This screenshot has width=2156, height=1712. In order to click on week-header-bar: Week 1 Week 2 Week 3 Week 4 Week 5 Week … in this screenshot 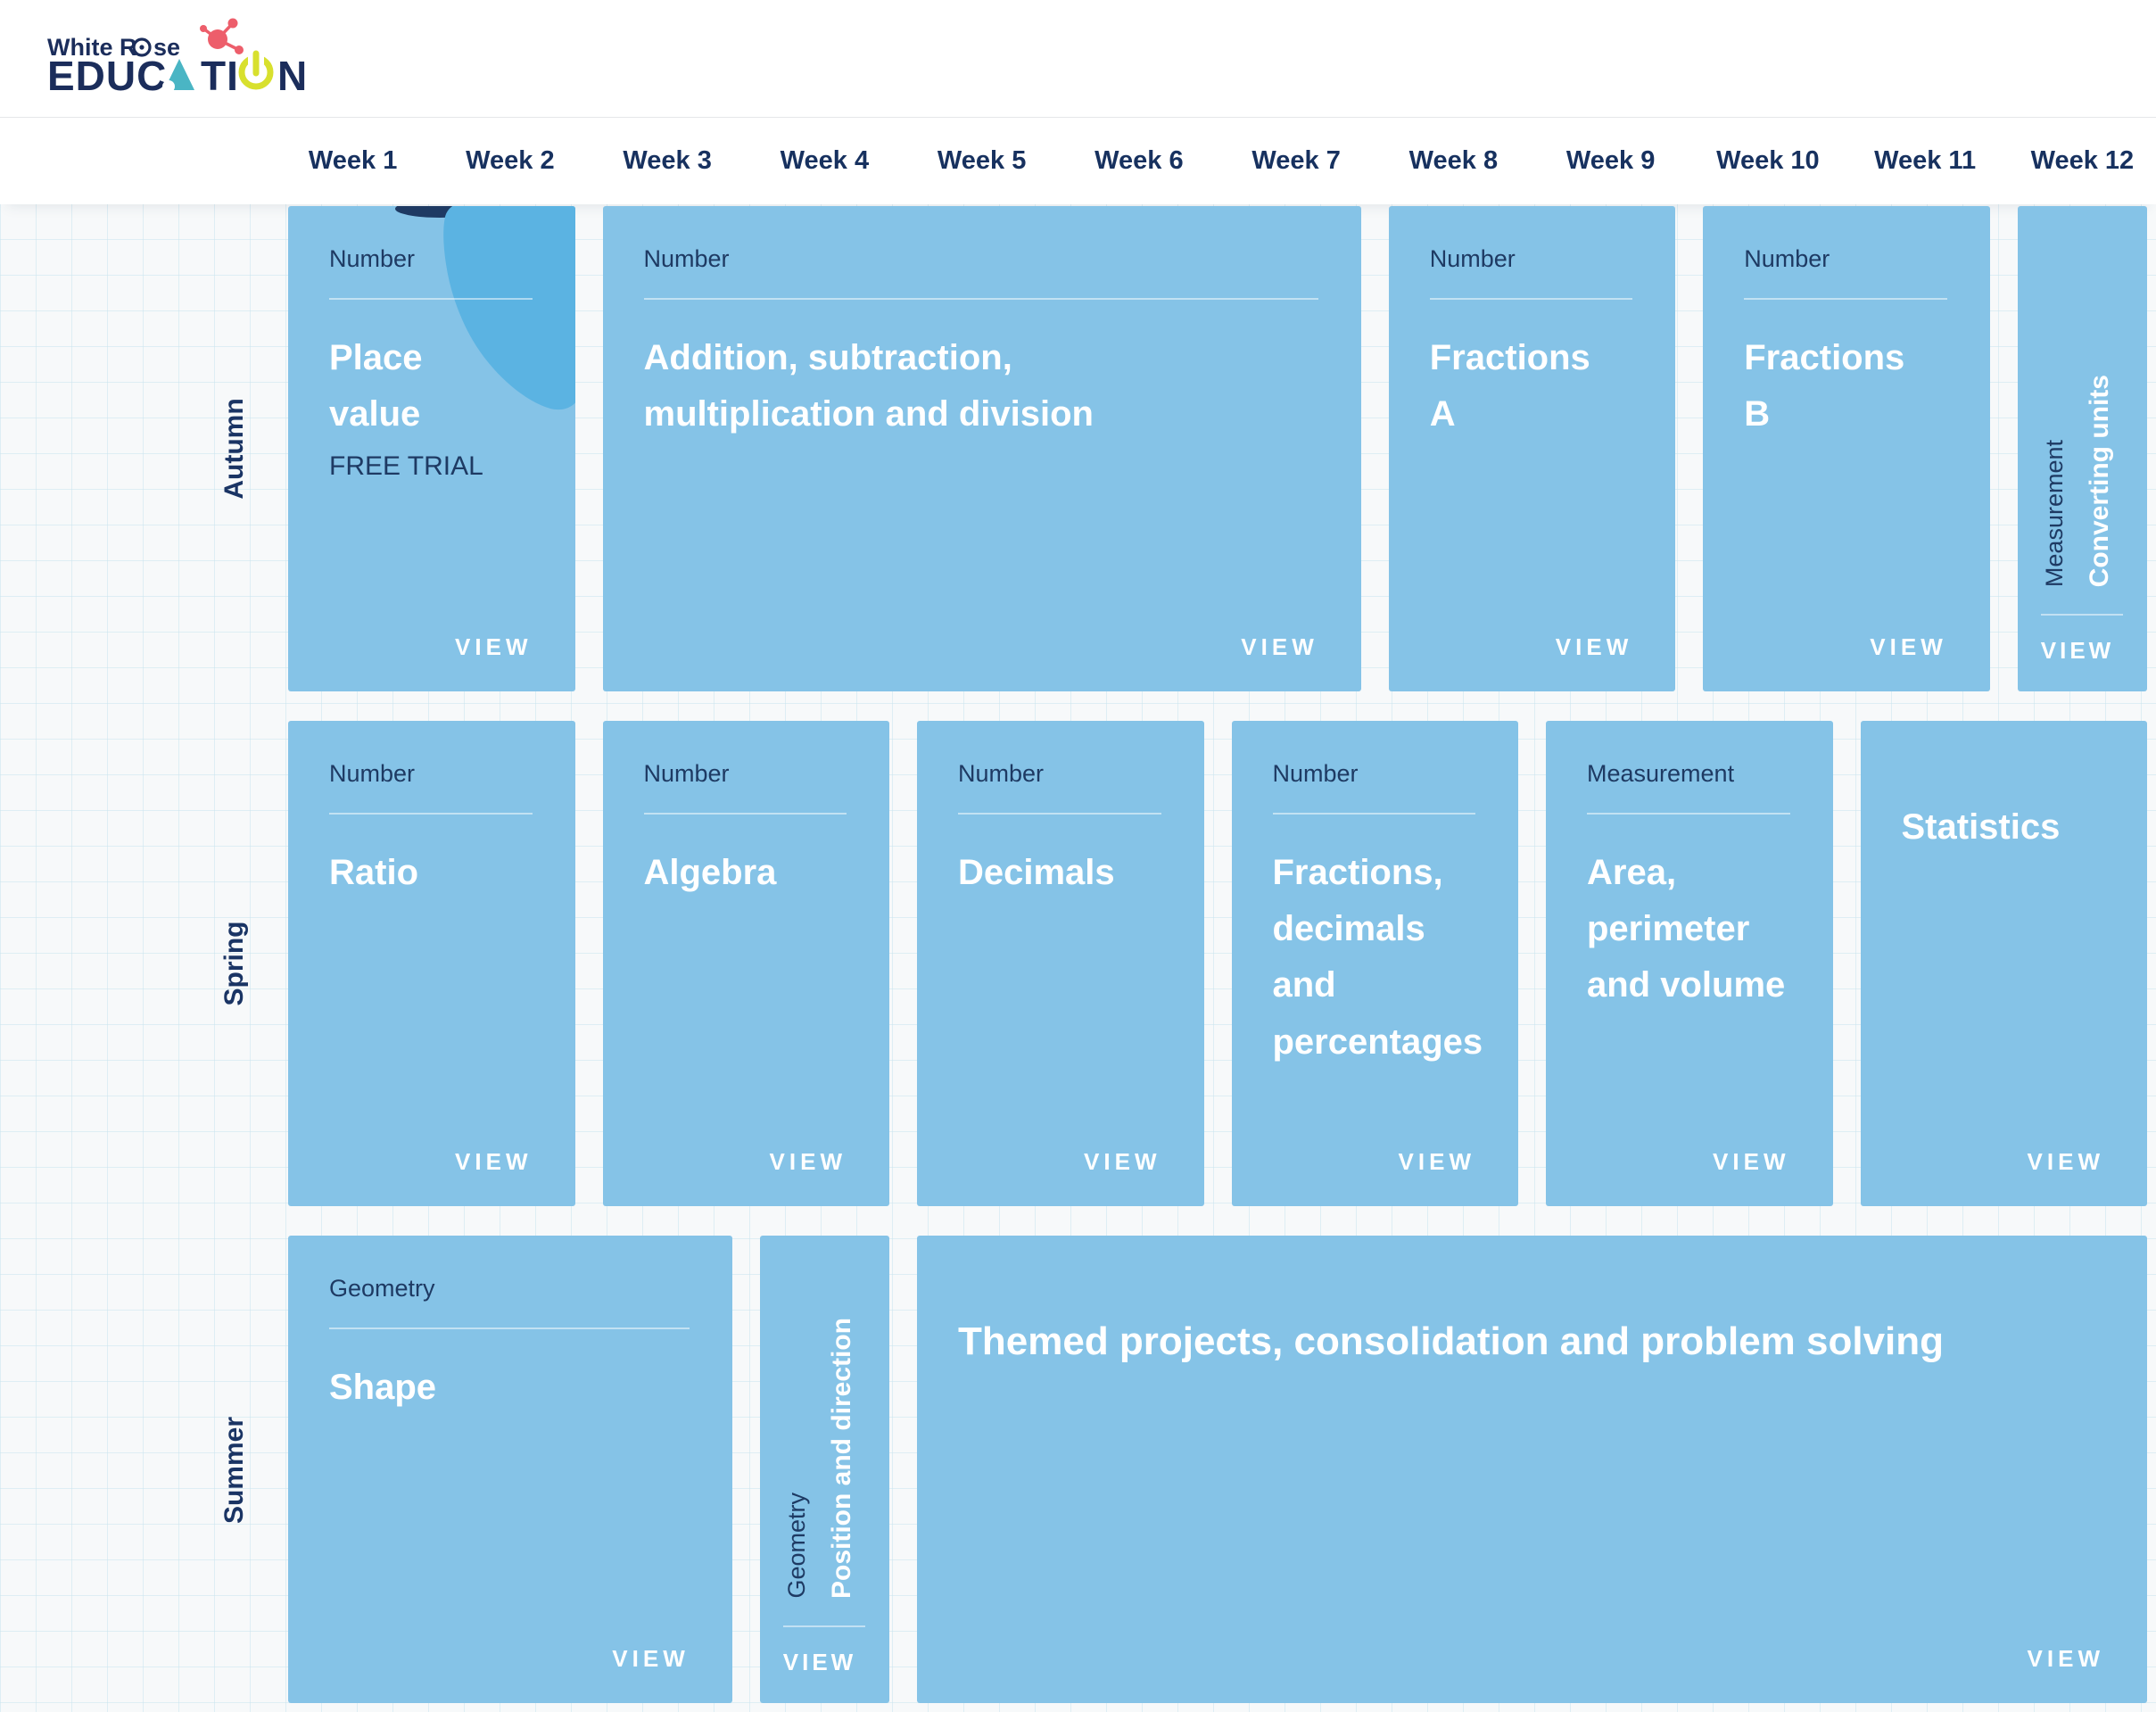, I will do `click(1078, 160)`.